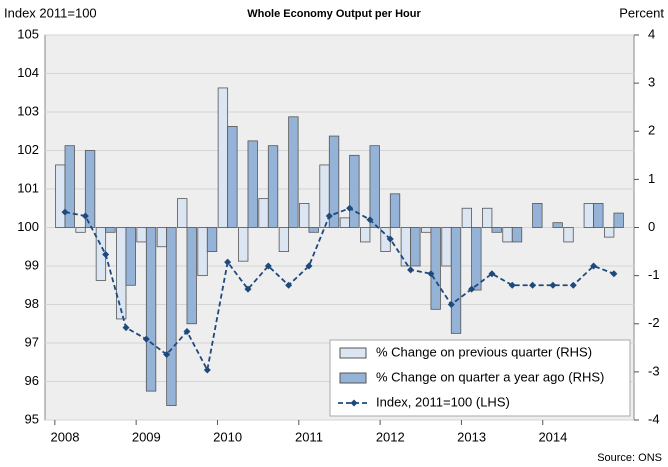 The height and width of the screenshot is (467, 668). Describe the element at coordinates (65, 436) in the screenshot. I see `x-tick-label: 2008` at that location.